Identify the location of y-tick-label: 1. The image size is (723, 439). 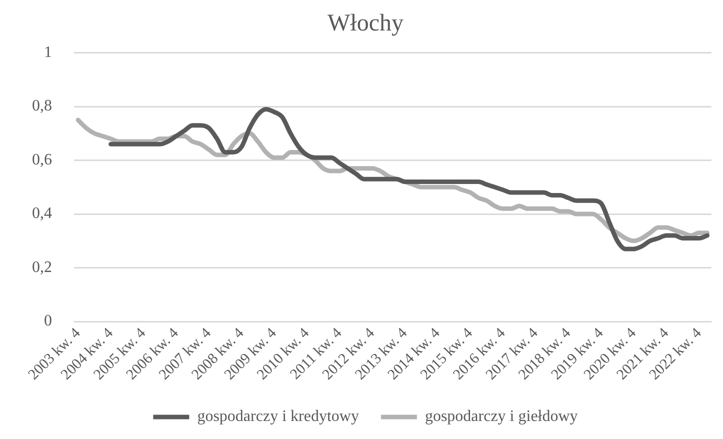
(48, 53).